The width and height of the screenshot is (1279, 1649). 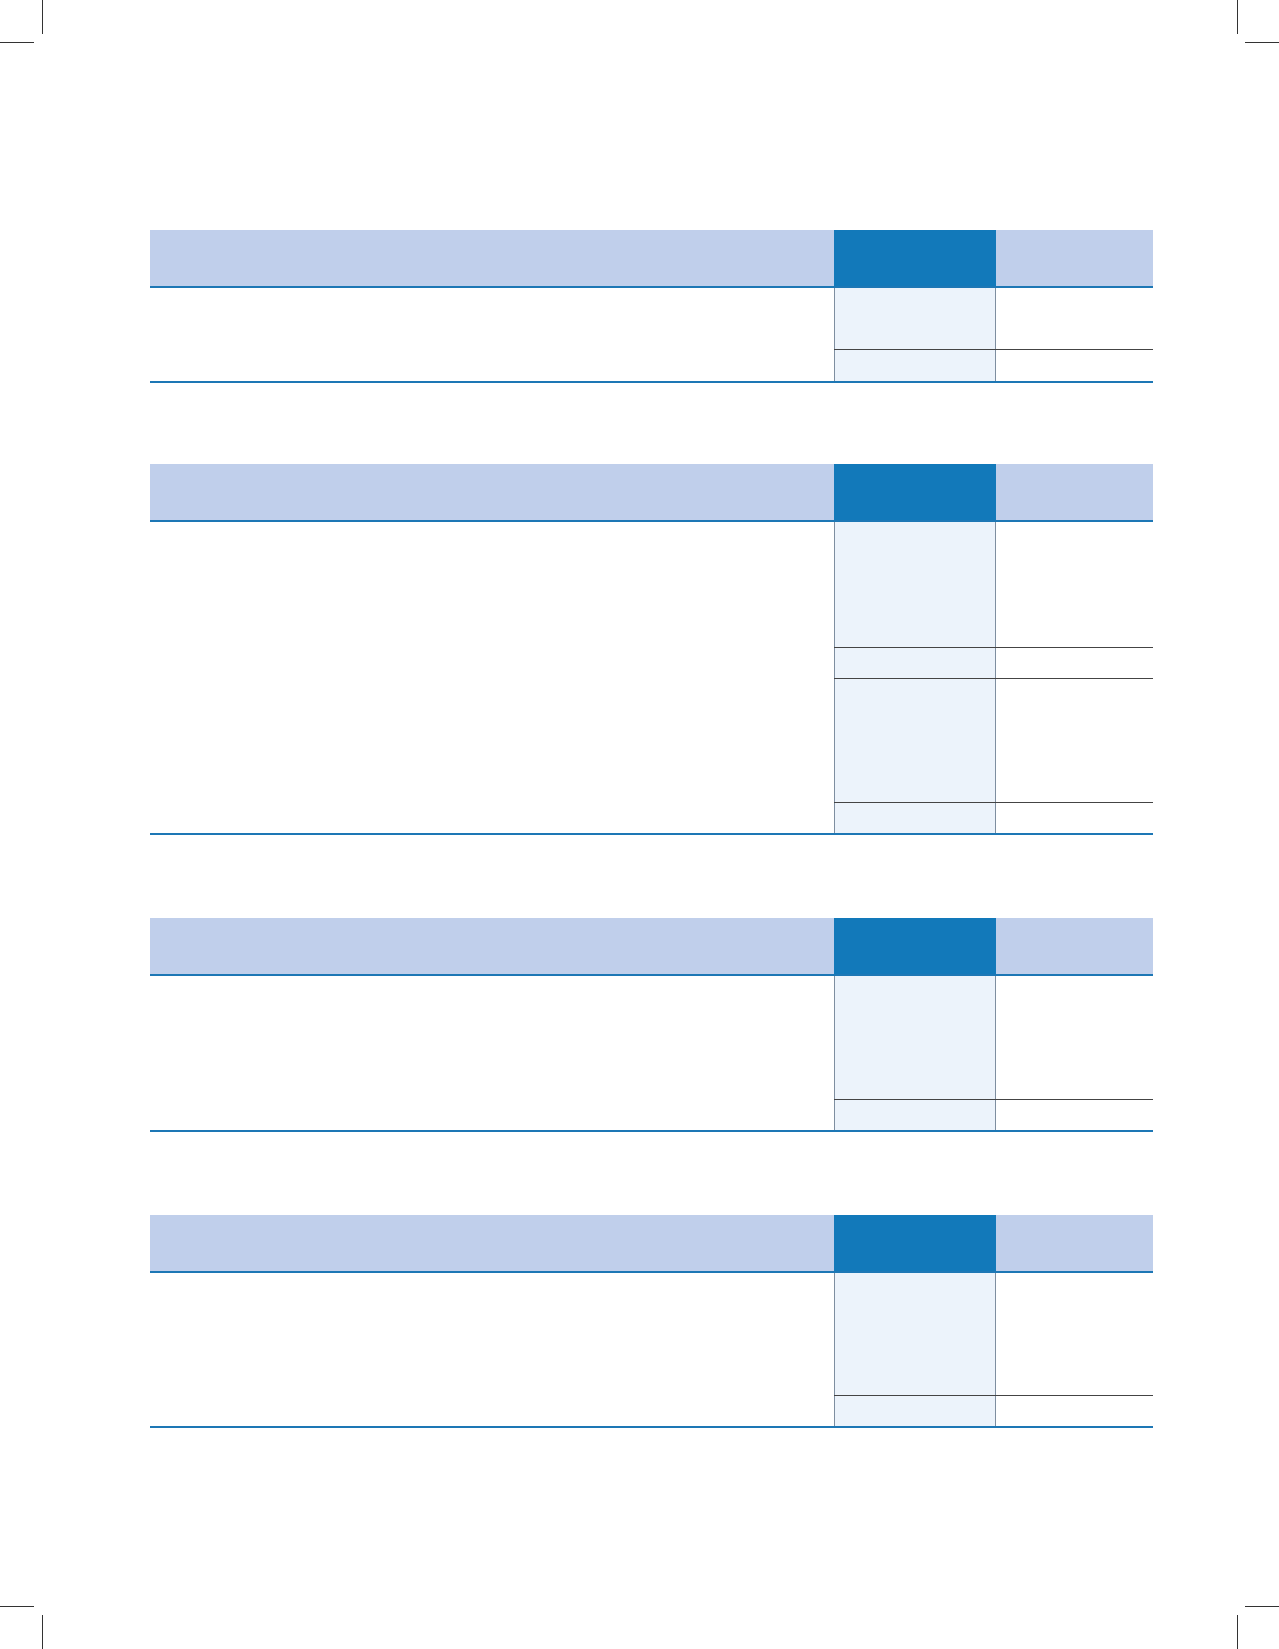 What do you see at coordinates (42, 17) in the screenshot?
I see `crop-mark-top-left-v` at bounding box center [42, 17].